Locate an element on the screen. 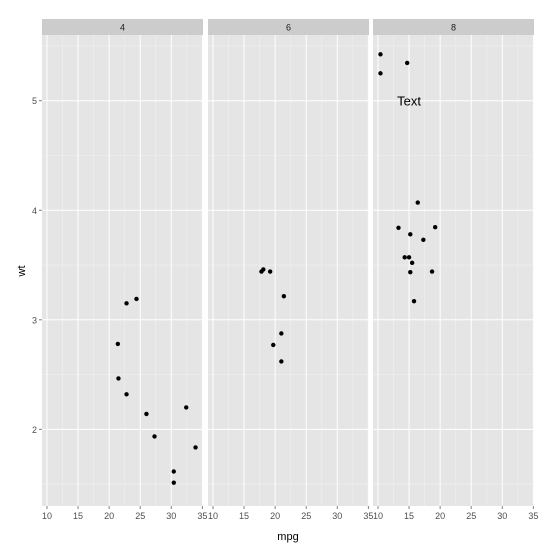 The width and height of the screenshot is (553, 553). facet-strip-label: 4 is located at coordinates (122, 28).